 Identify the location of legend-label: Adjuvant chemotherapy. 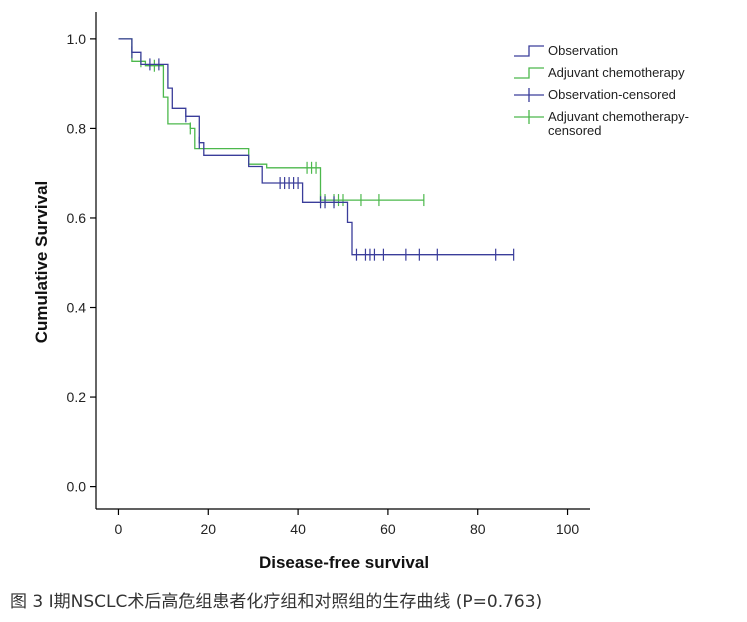
(616, 72).